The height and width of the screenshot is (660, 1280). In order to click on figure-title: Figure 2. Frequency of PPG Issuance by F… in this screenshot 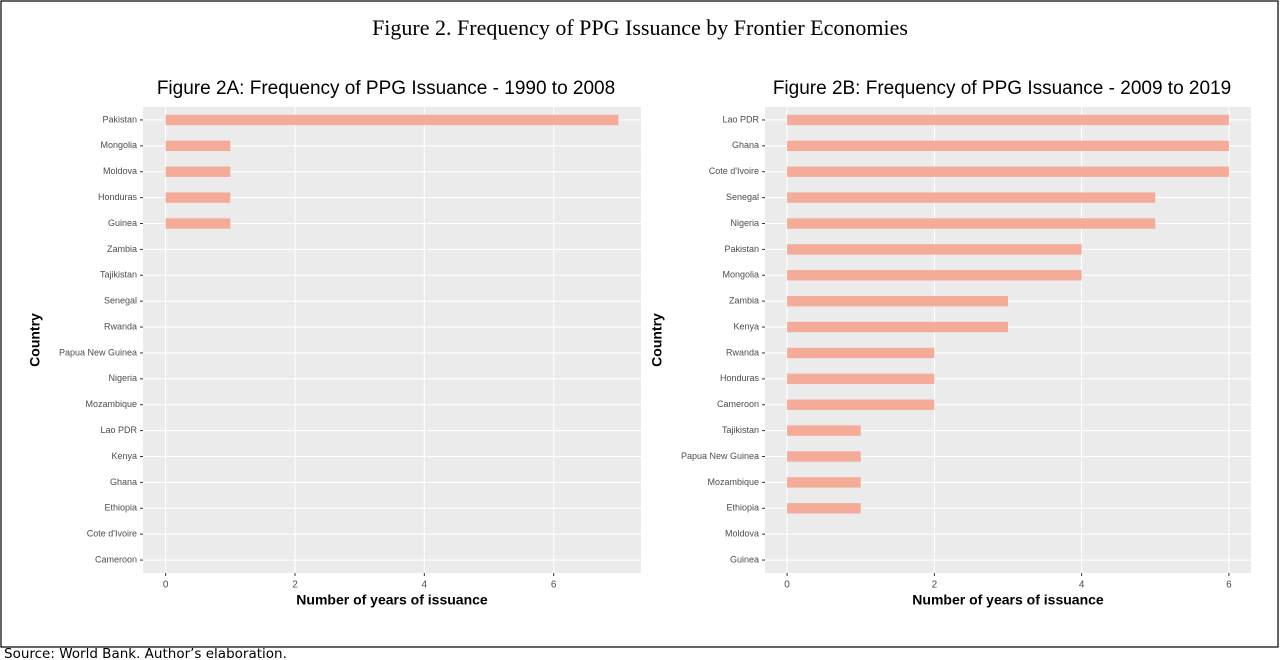, I will do `click(640, 27)`.